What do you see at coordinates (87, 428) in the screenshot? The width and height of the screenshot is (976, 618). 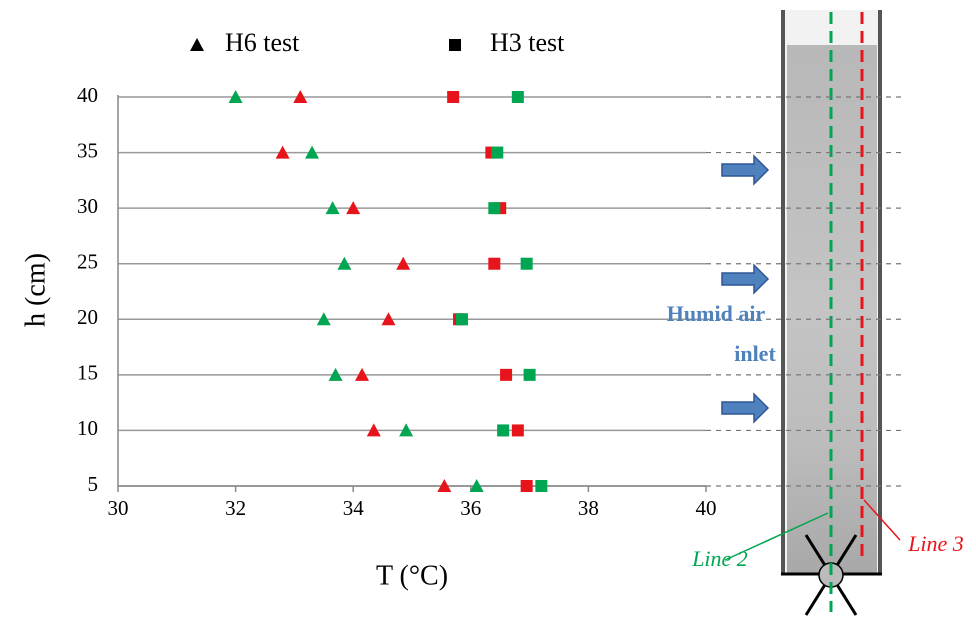 I see `y-tick-label: 10` at bounding box center [87, 428].